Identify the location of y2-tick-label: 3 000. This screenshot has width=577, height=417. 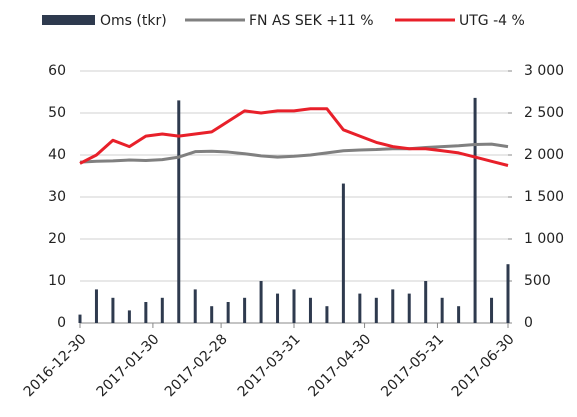
(544, 71).